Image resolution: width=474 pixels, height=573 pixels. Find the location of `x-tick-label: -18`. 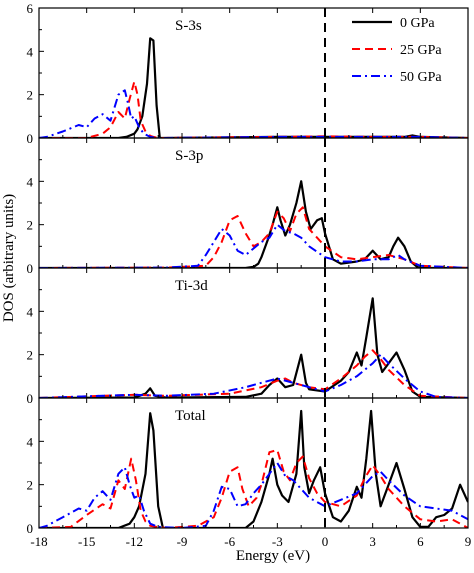

x-tick-label: -18 is located at coordinates (38, 541).